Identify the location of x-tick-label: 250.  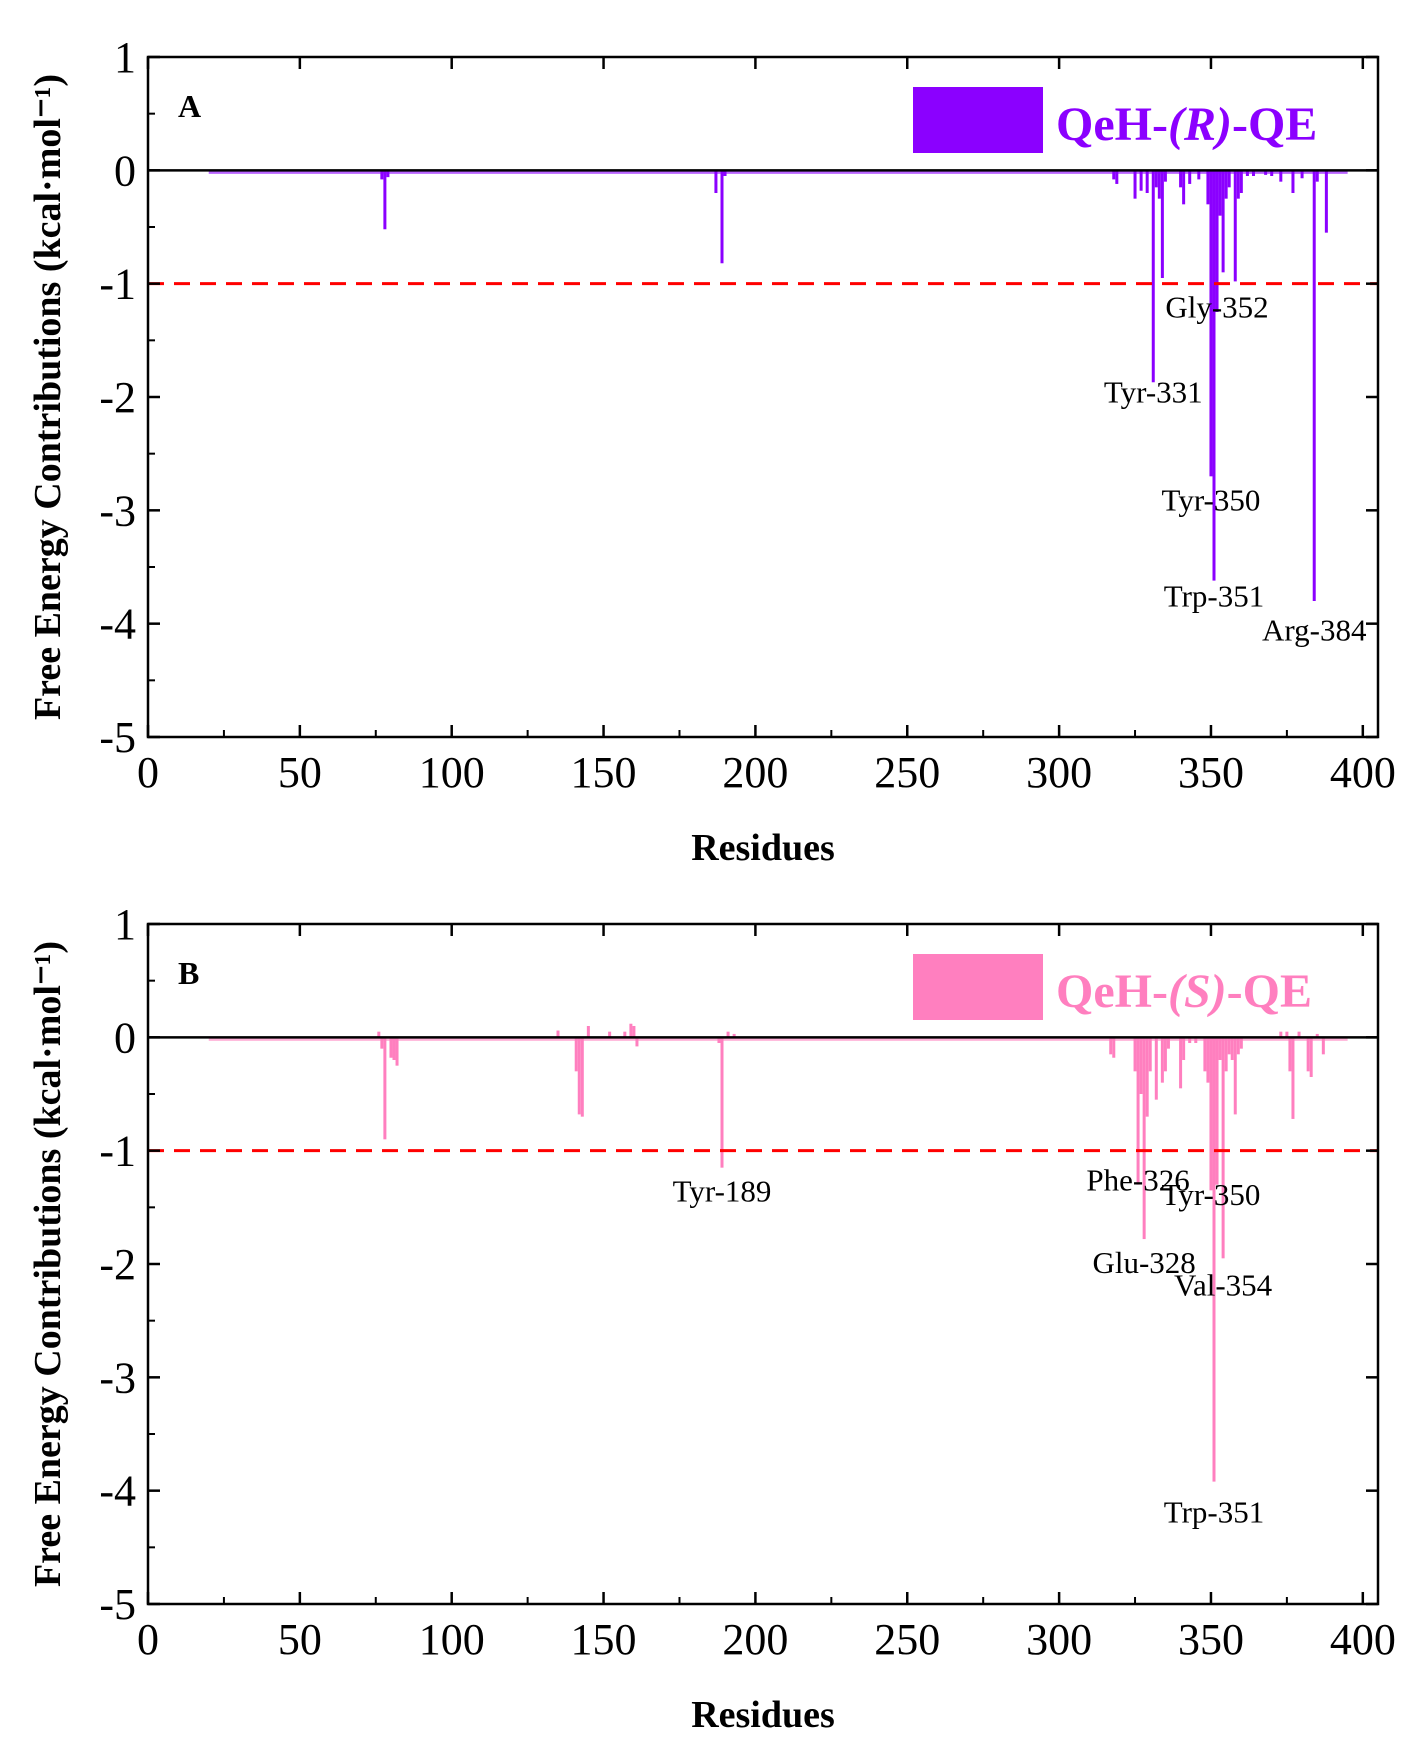
(907, 772).